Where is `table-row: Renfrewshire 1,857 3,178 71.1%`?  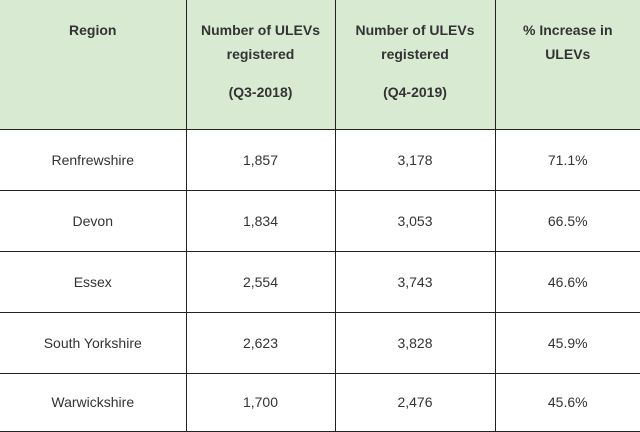
table-row: Renfrewshire 1,857 3,178 71.1% is located at coordinates (320, 159).